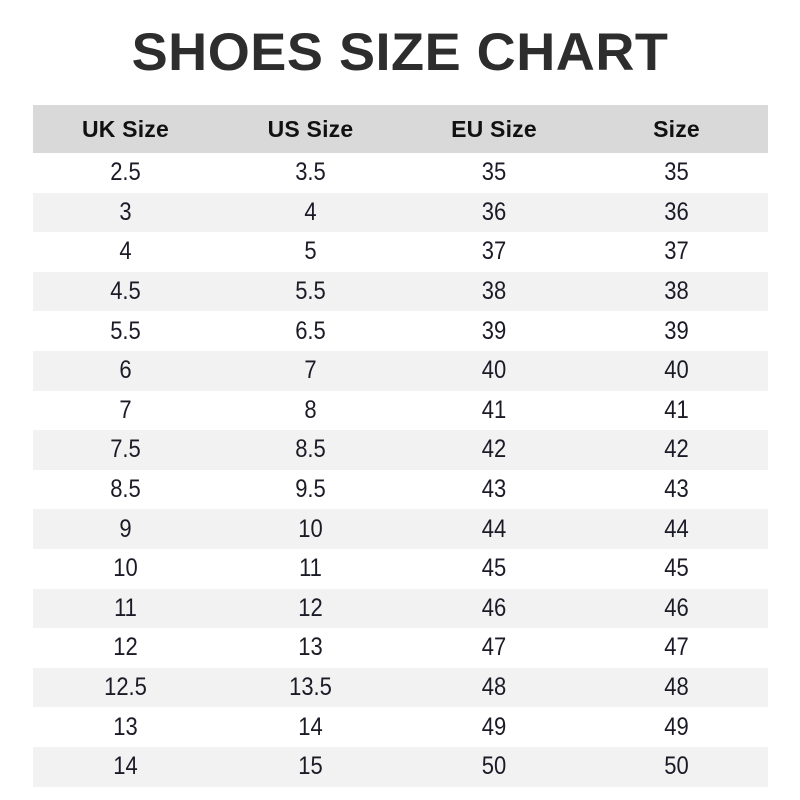 The width and height of the screenshot is (800, 800). Describe the element at coordinates (400, 410) in the screenshot. I see `table-row: 7 8 41 41` at that location.